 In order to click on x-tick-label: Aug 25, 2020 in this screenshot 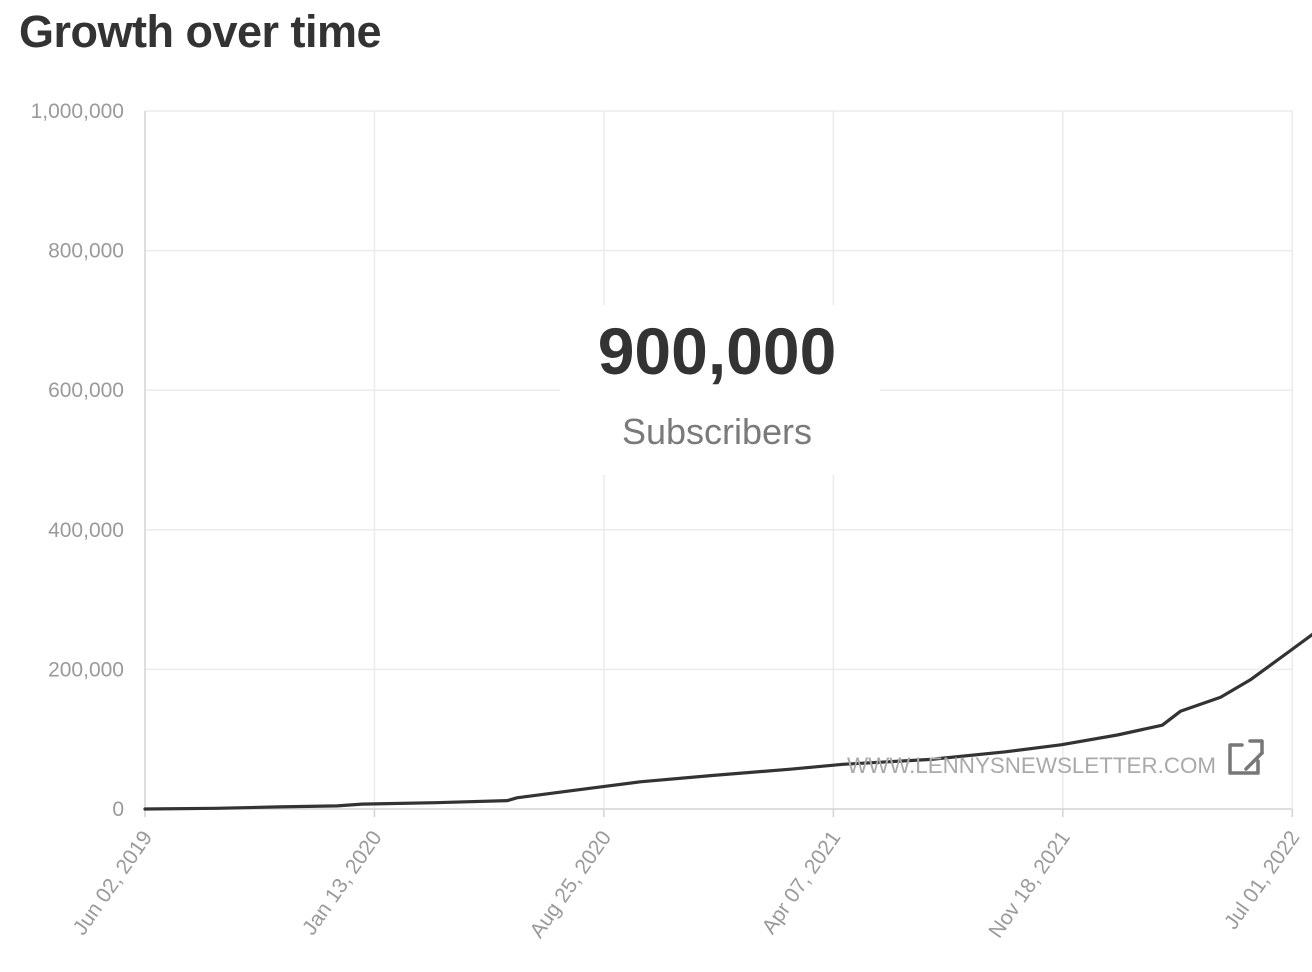, I will do `click(571, 885)`.